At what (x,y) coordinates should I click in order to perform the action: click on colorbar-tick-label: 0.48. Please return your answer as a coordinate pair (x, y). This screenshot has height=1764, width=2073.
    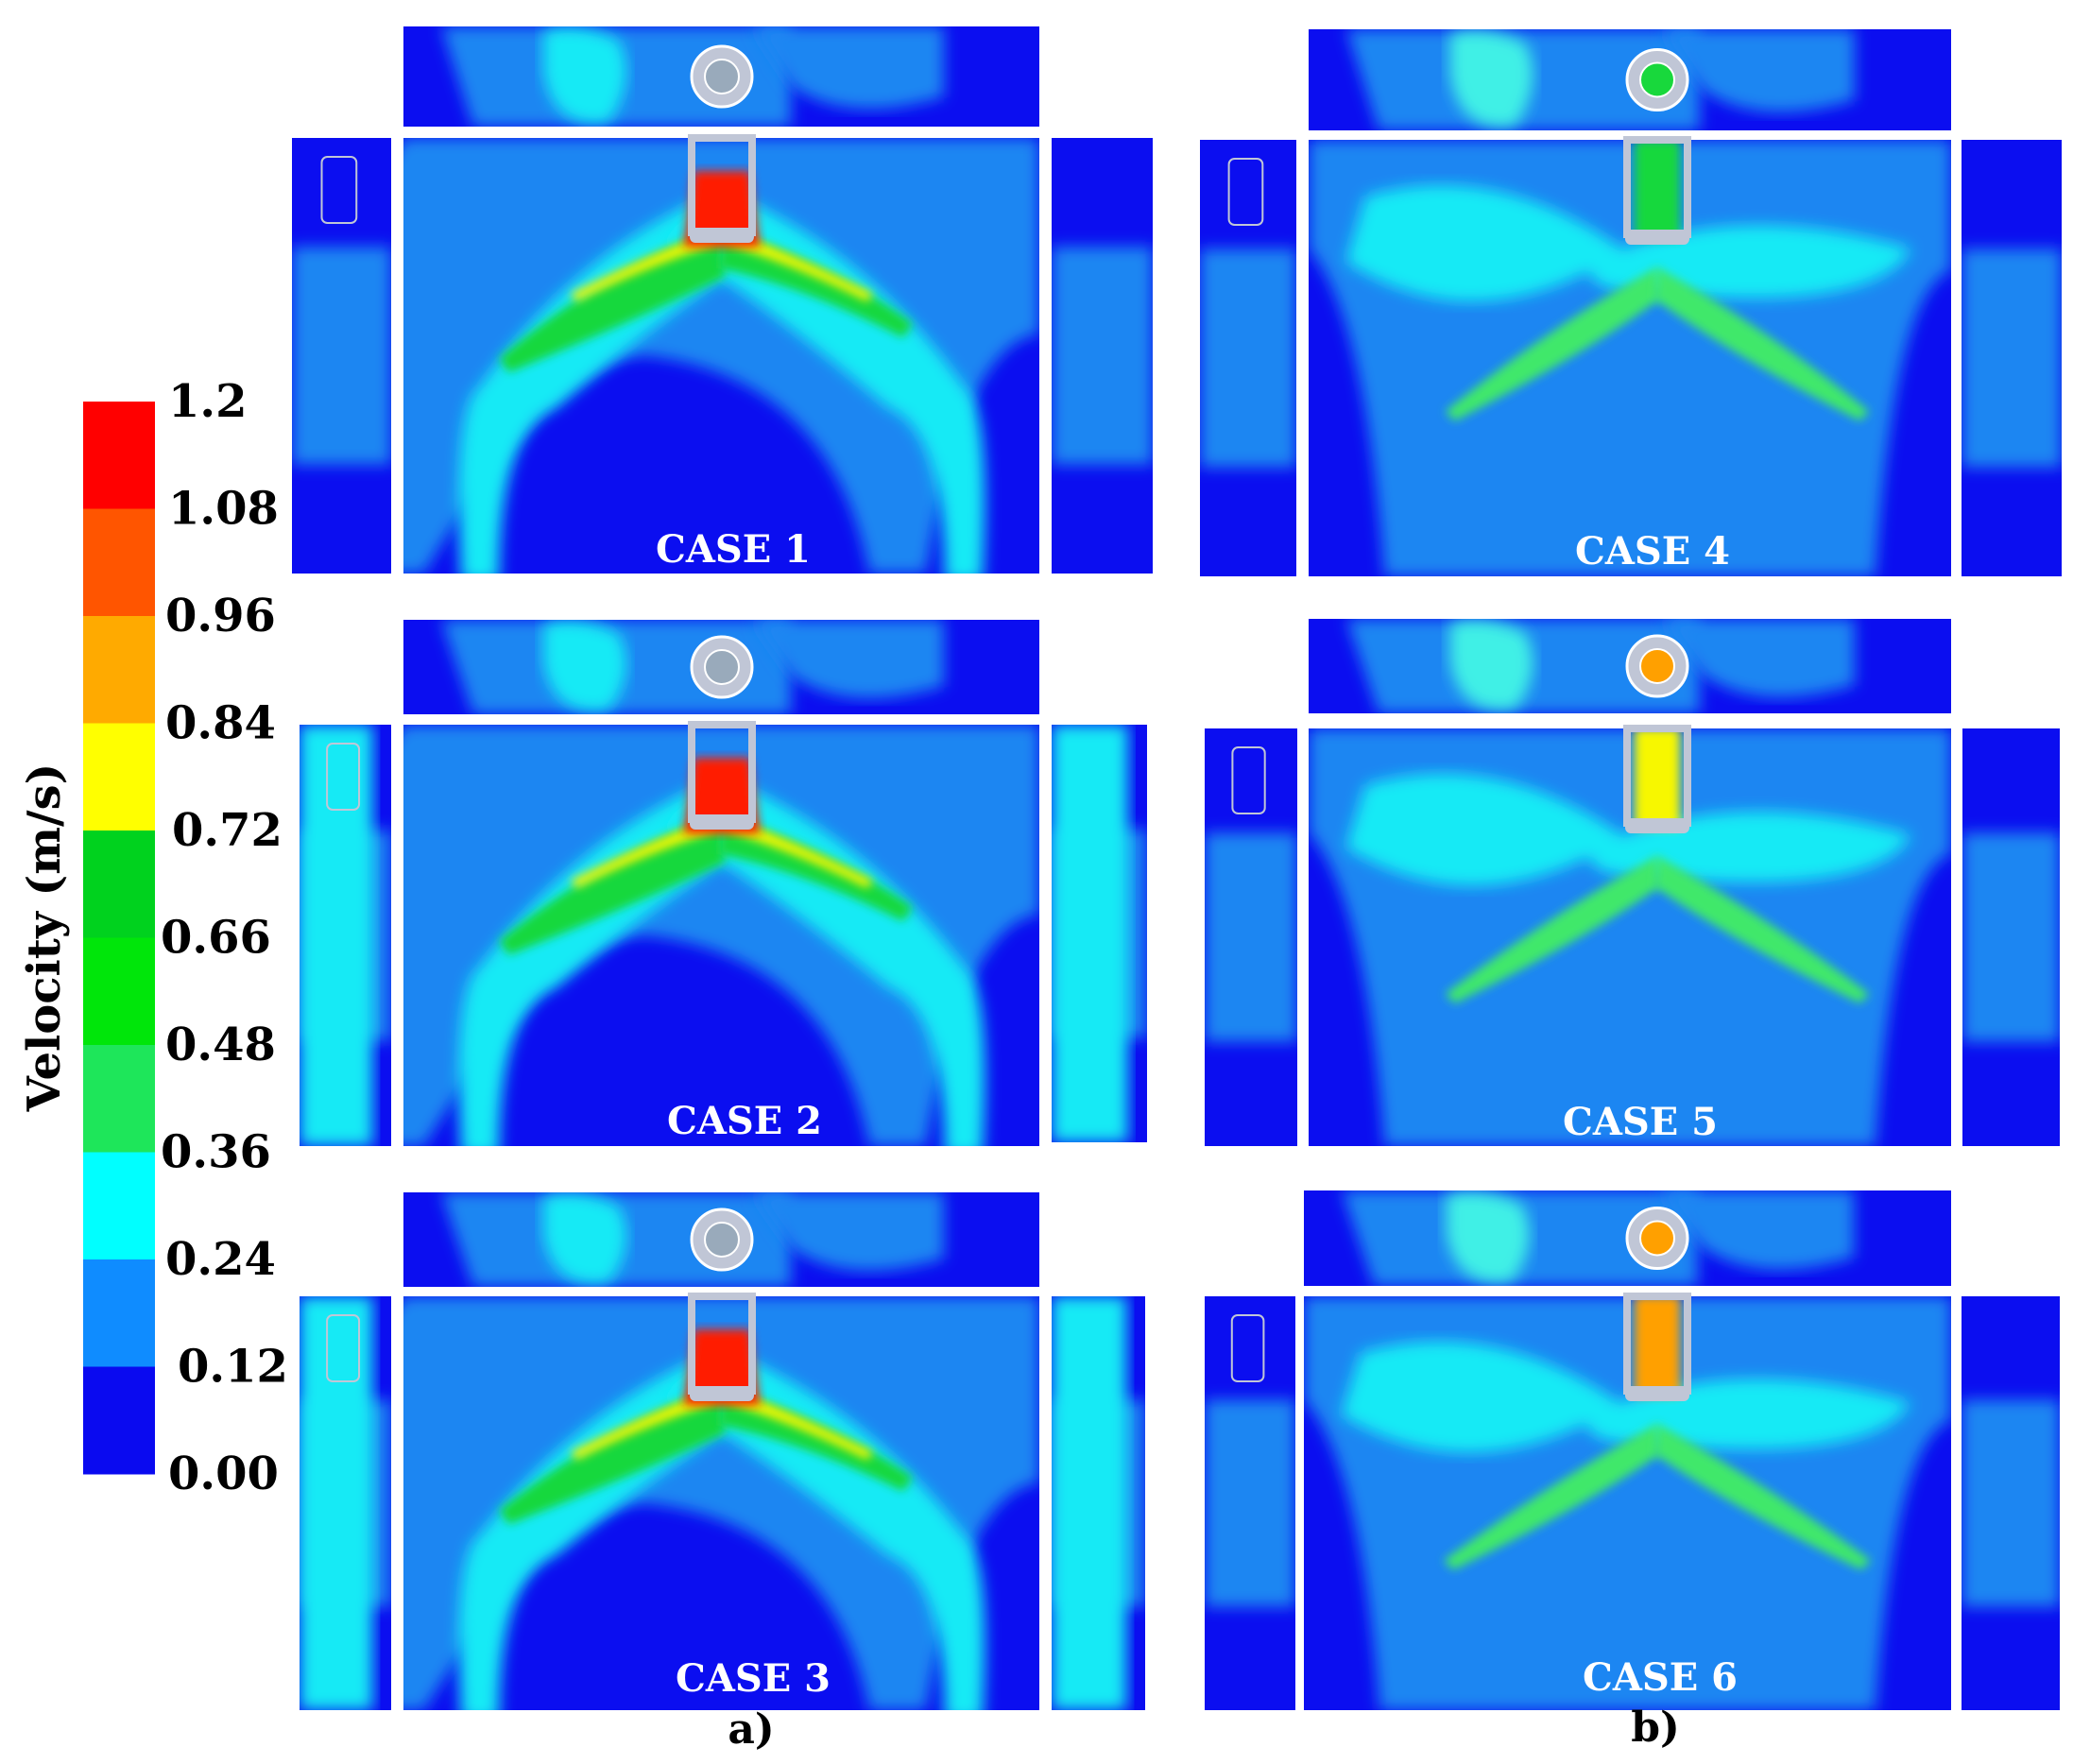
    Looking at the image, I should click on (220, 1045).